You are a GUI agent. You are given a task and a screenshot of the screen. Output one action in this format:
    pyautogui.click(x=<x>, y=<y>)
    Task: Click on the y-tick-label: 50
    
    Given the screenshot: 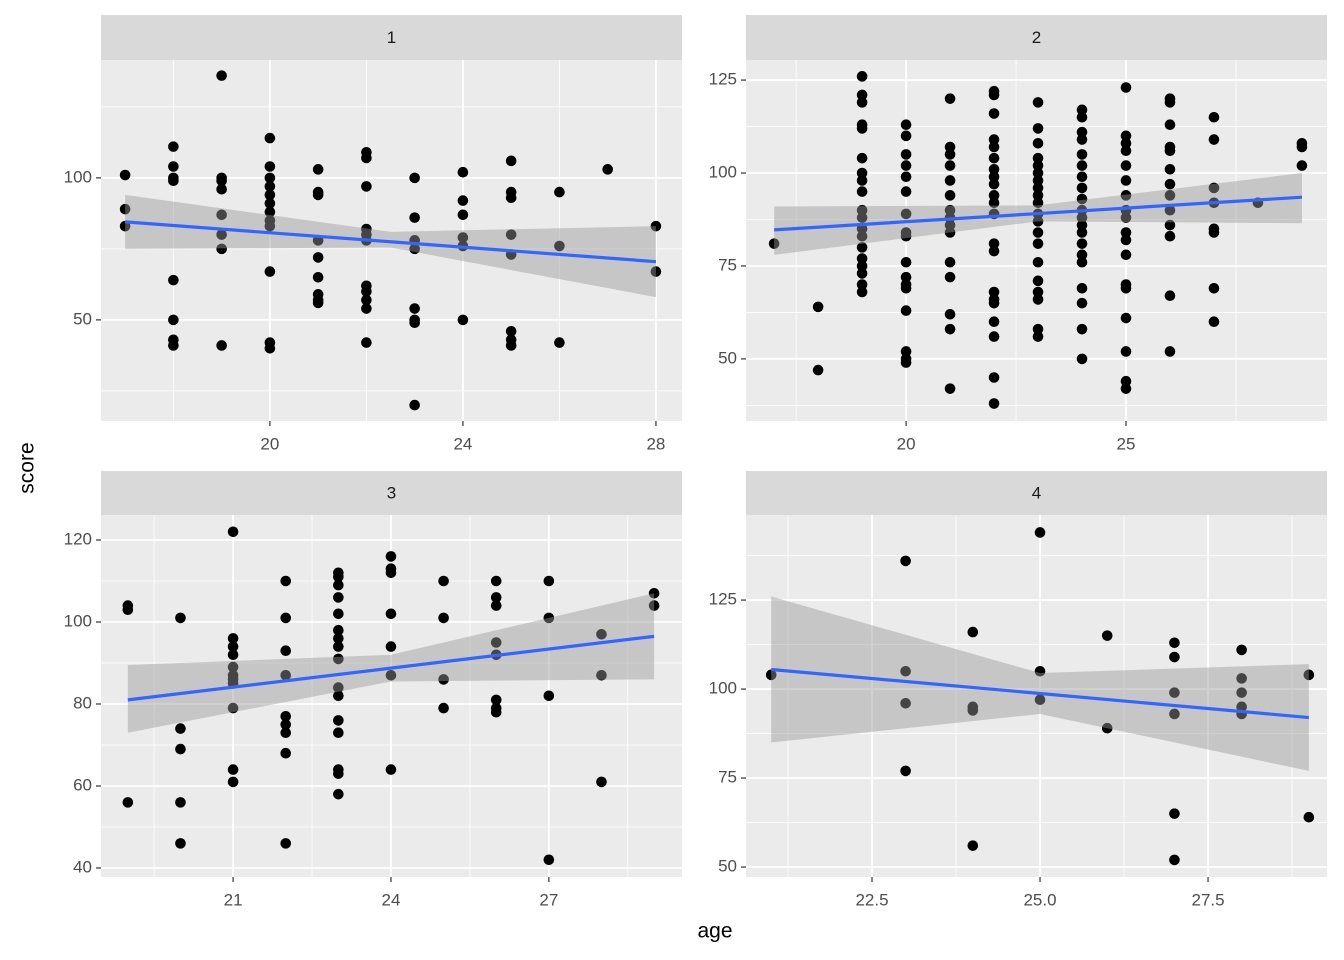 What is the action you would take?
    pyautogui.click(x=727, y=866)
    